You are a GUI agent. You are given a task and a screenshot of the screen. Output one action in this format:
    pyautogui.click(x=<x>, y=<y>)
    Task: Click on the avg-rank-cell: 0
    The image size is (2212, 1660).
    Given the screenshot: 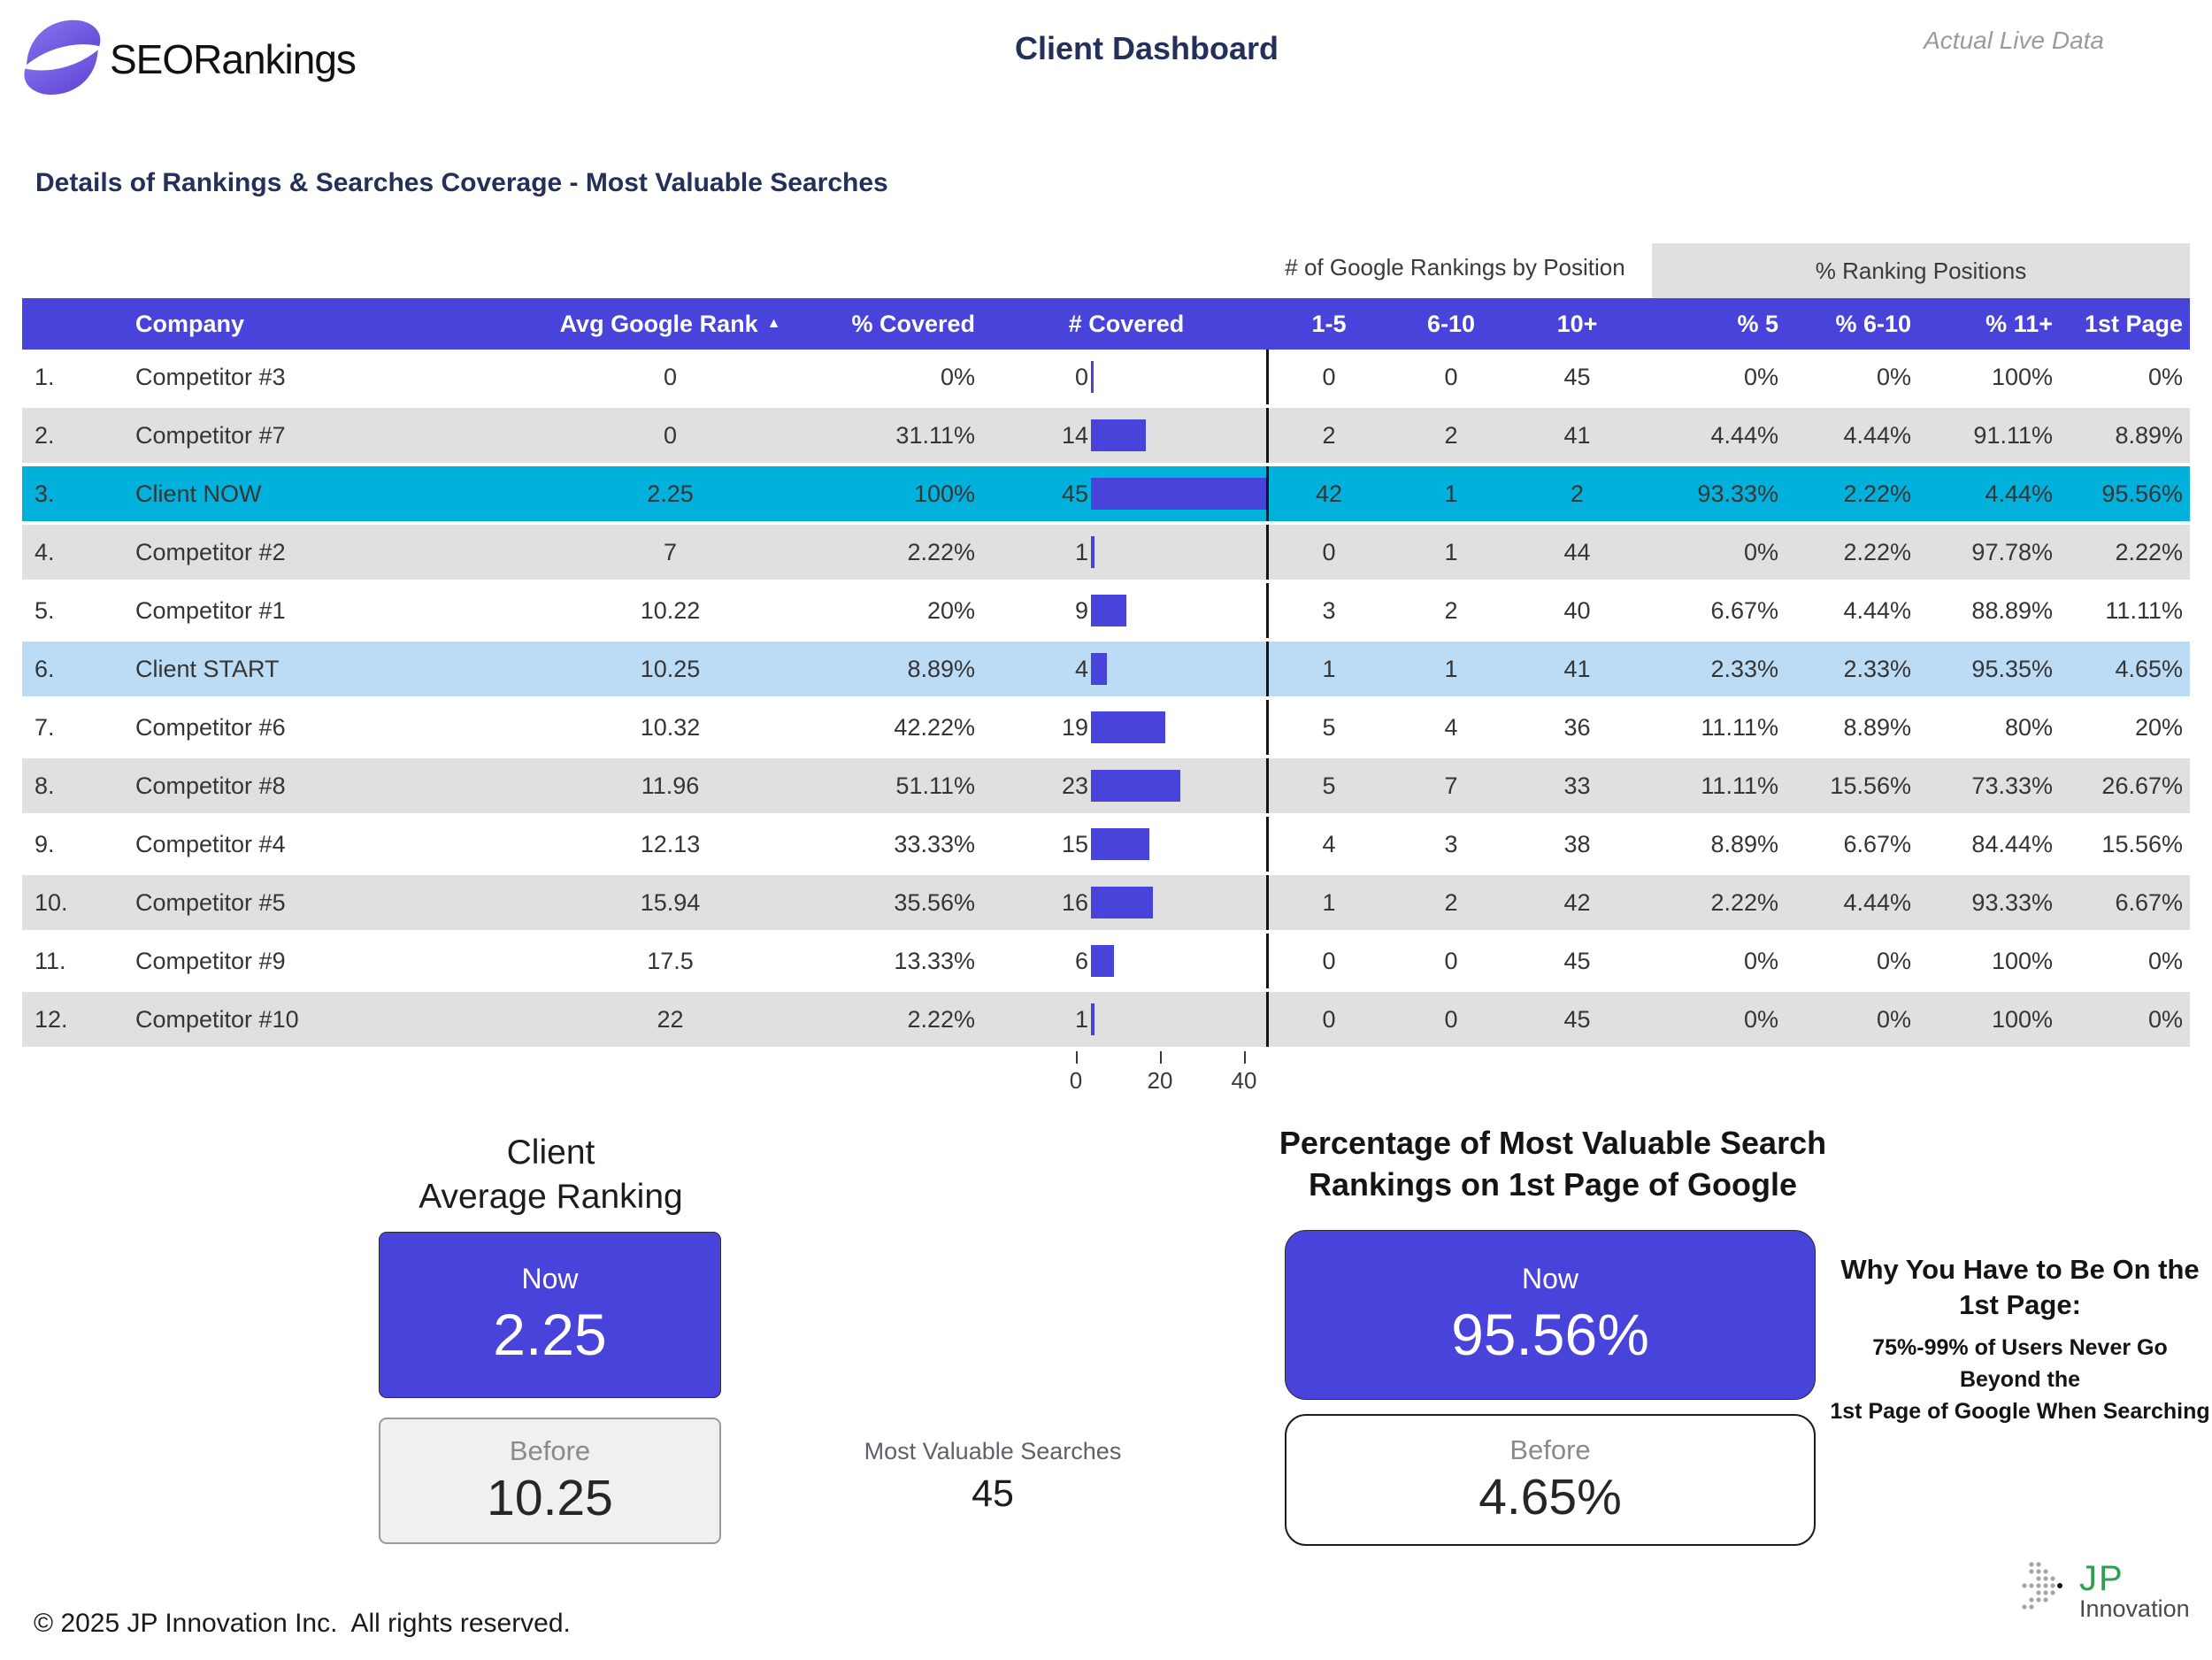 What is the action you would take?
    pyautogui.click(x=670, y=435)
    